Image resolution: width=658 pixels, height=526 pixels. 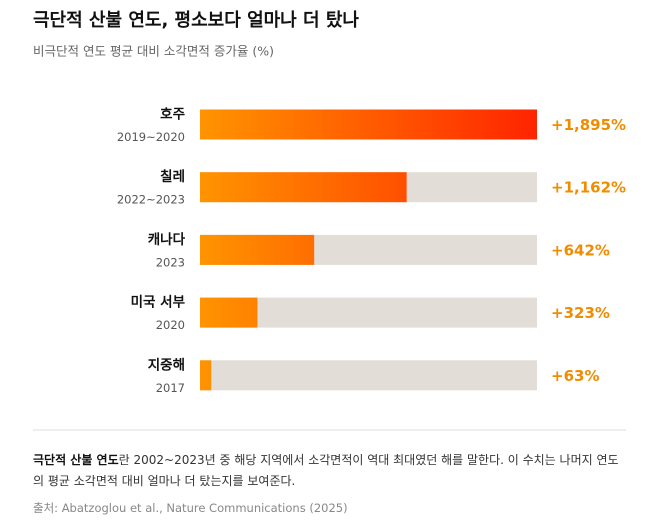 What do you see at coordinates (158, 303) in the screenshot?
I see `category-label: 미국 서부` at bounding box center [158, 303].